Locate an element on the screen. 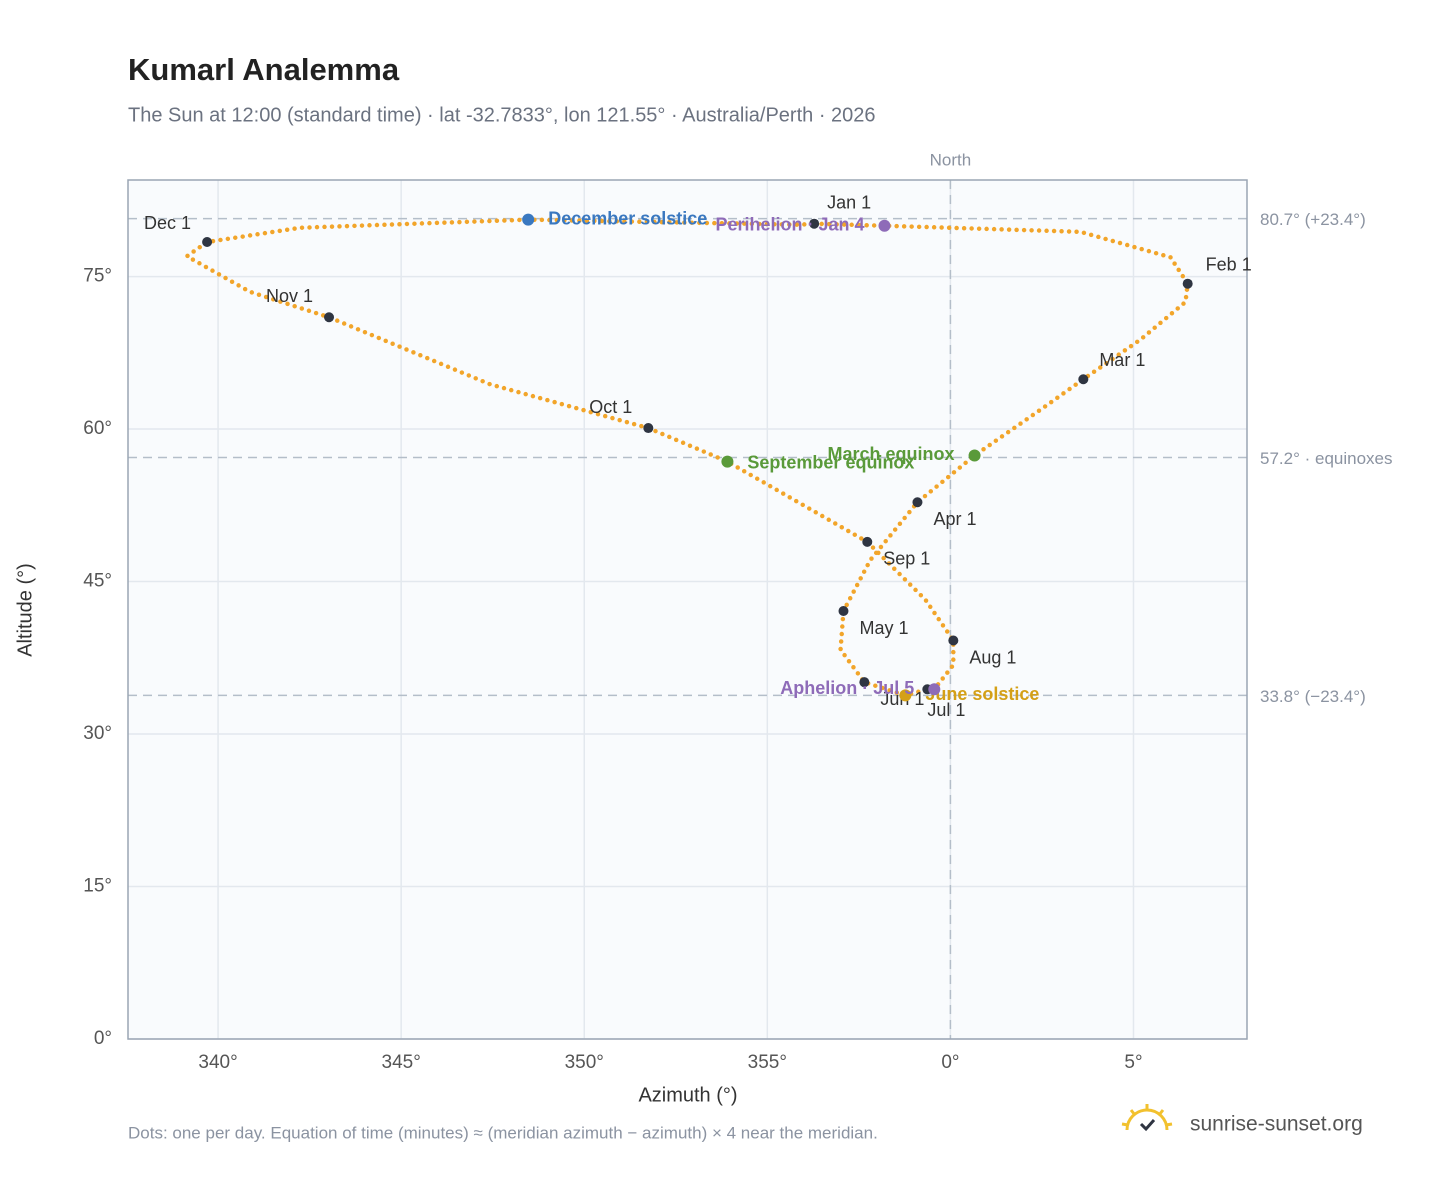 The height and width of the screenshot is (1188, 1448). x-tick-label: 355° is located at coordinates (767, 1062).